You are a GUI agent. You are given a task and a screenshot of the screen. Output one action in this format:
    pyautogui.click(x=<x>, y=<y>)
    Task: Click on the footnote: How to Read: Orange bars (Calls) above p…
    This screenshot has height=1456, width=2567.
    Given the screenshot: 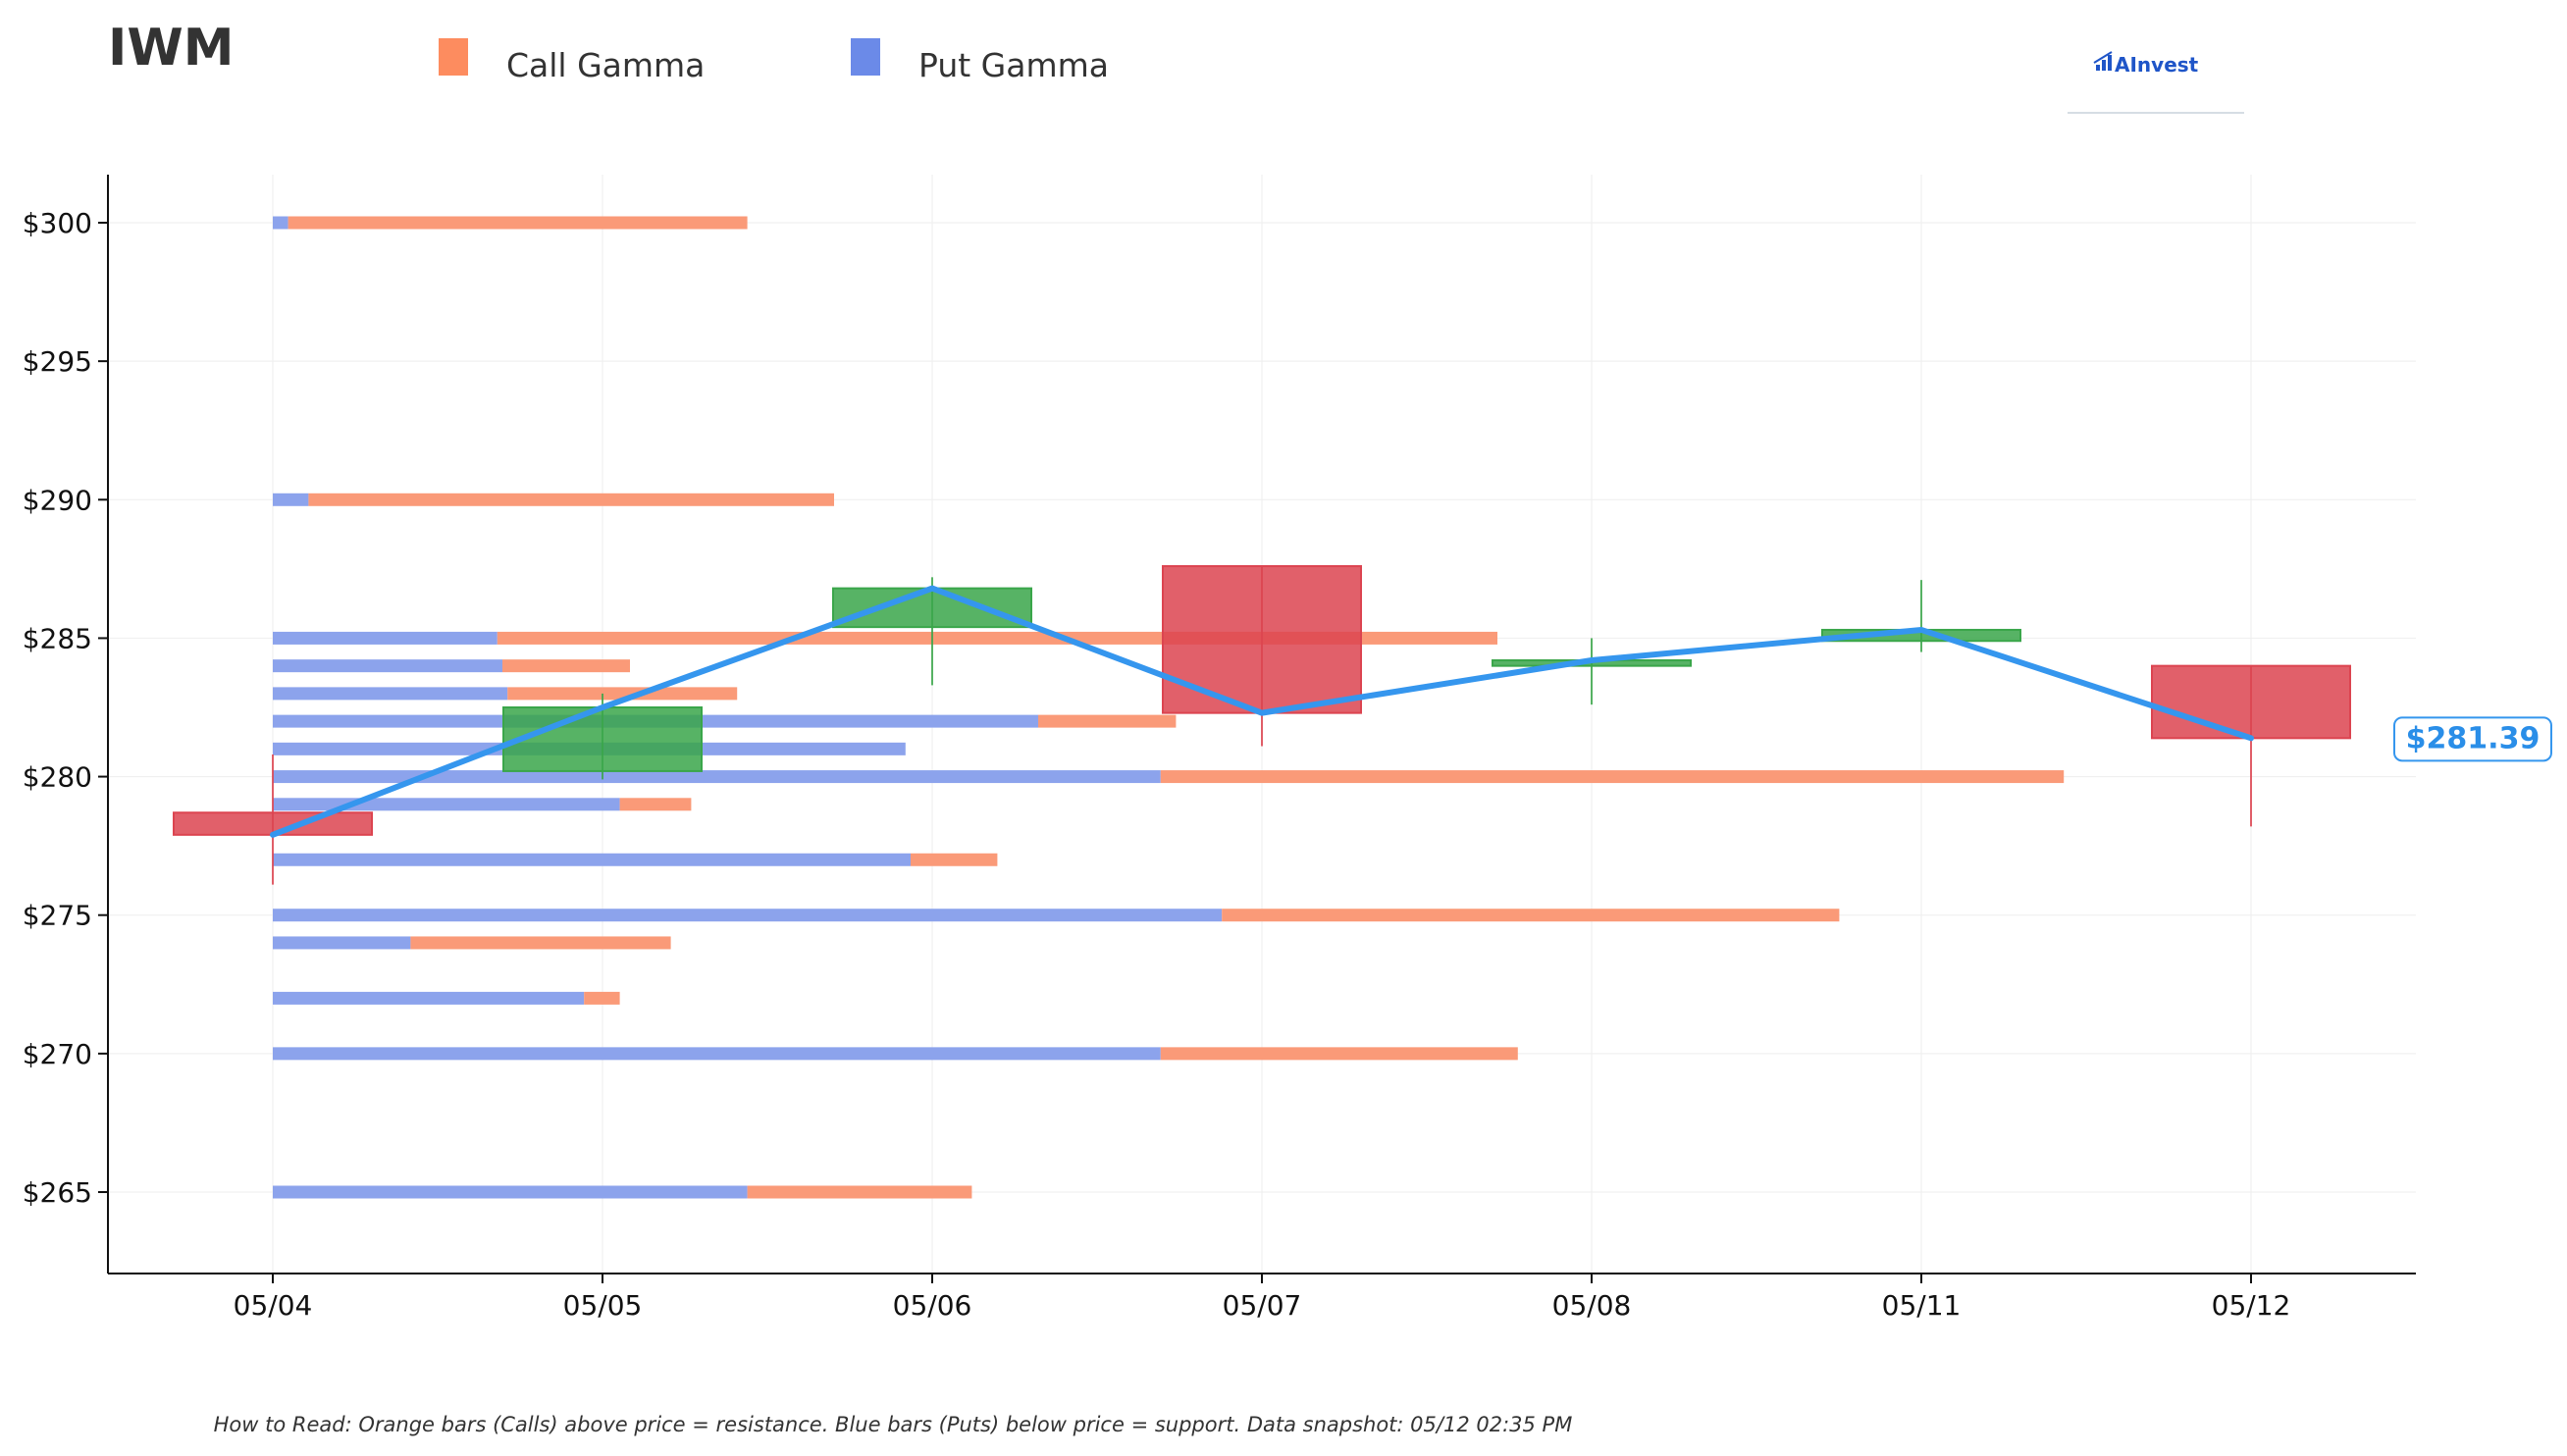 What is the action you would take?
    pyautogui.click(x=894, y=1424)
    